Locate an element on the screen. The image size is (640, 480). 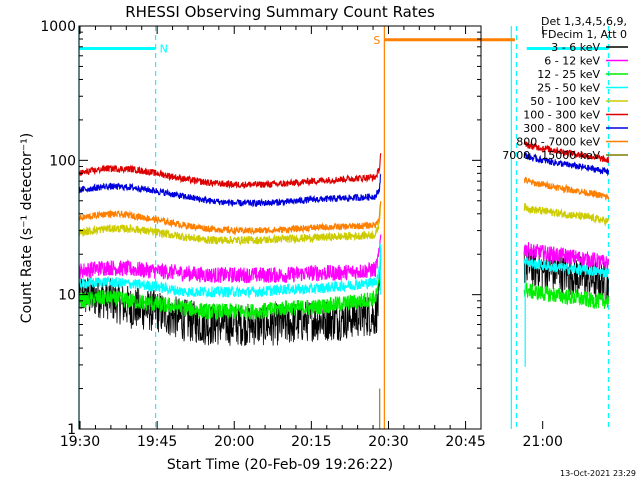
flag-label-n: N is located at coordinates (164, 48).